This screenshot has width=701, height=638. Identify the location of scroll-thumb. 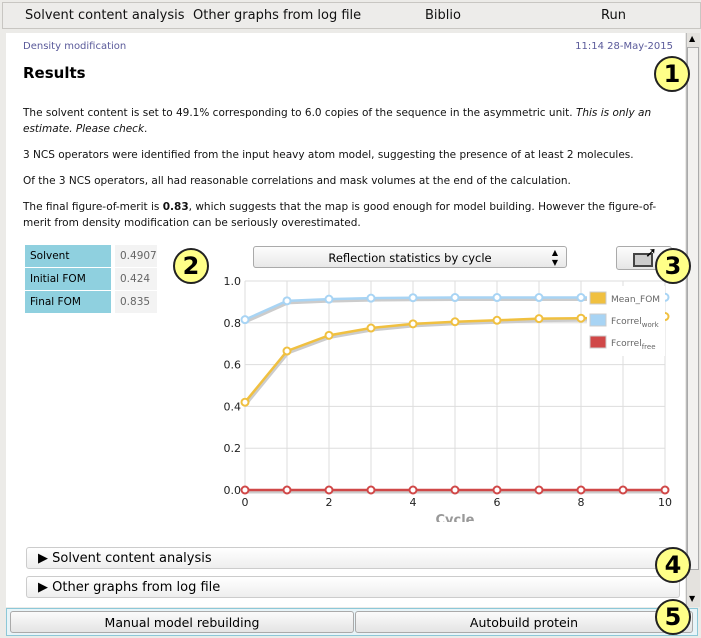
(693, 308).